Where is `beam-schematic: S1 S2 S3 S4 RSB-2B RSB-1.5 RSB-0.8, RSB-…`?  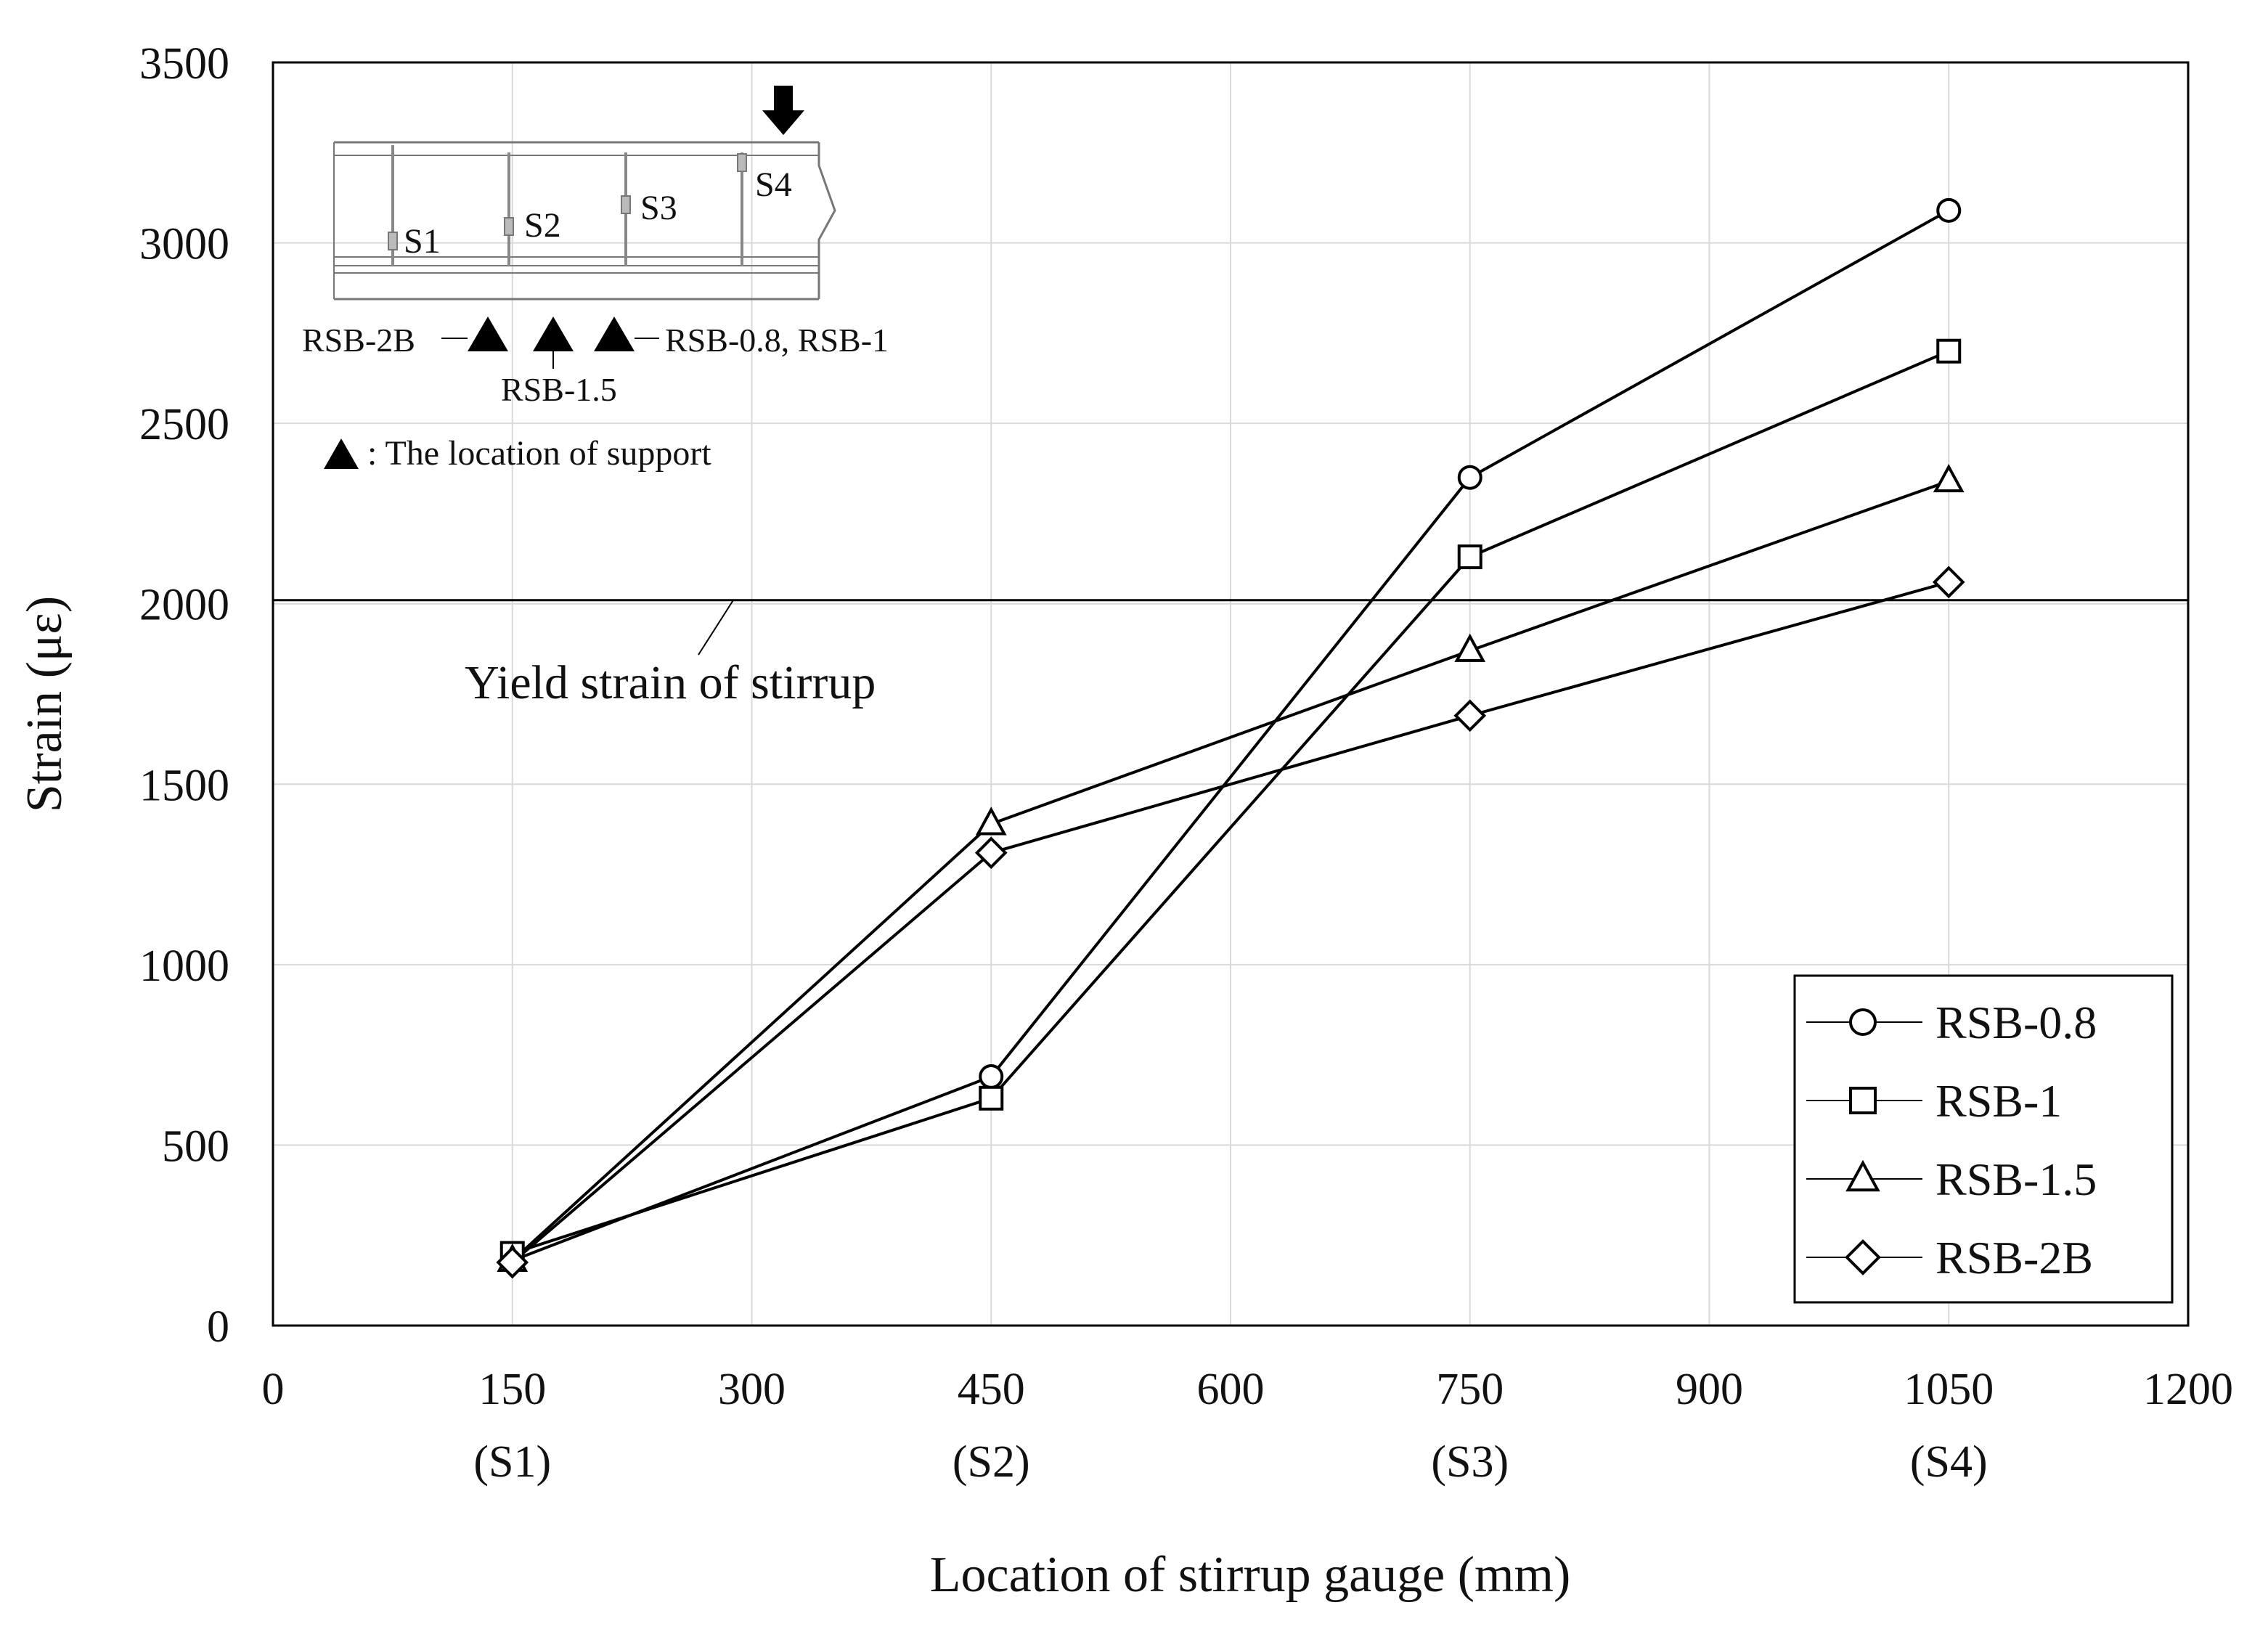
beam-schematic: S1 S2 S3 S4 RSB-2B RSB-1.5 RSB-0.8, RSB-… is located at coordinates (595, 279).